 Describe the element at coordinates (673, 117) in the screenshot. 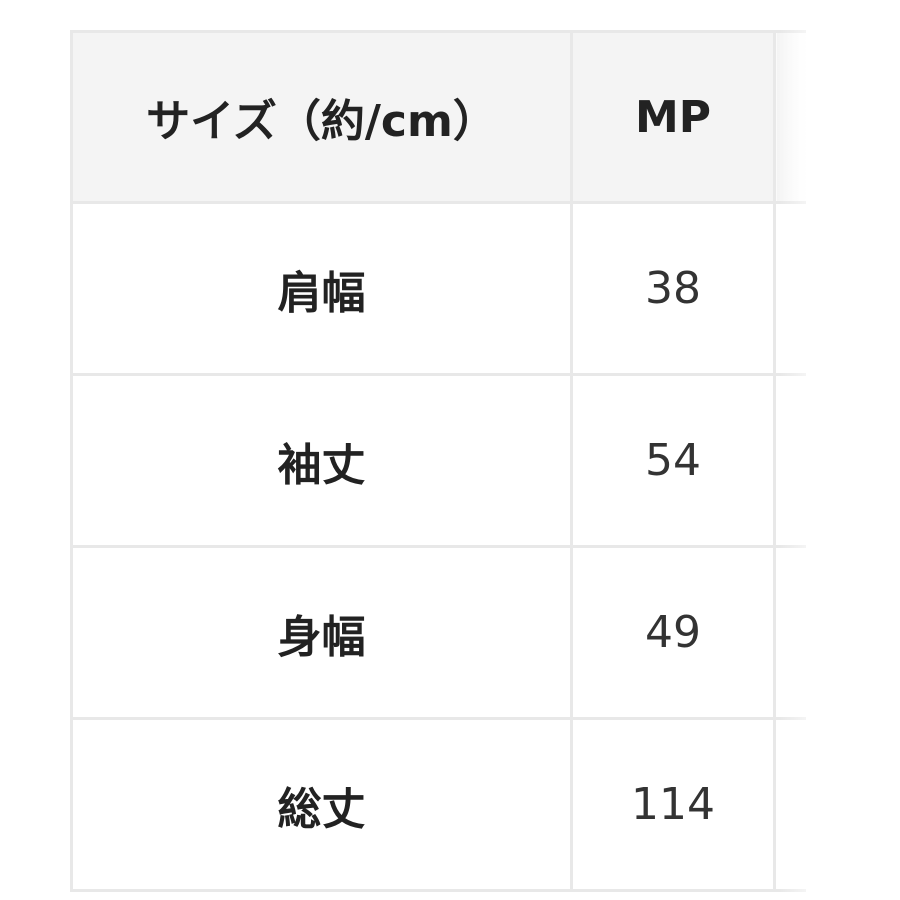

I see `header-mp: MP` at that location.